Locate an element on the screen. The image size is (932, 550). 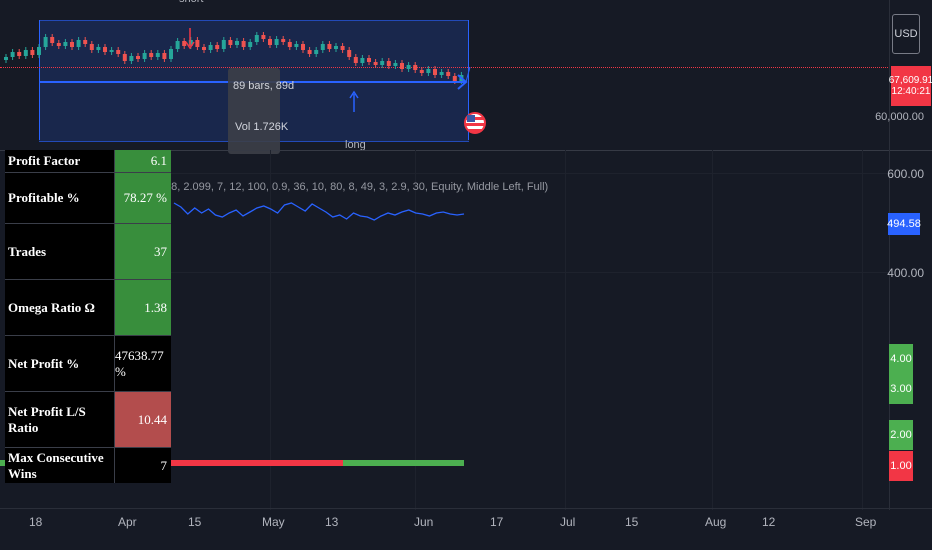
last-price-value: 67,609.91 is located at coordinates (910, 80).